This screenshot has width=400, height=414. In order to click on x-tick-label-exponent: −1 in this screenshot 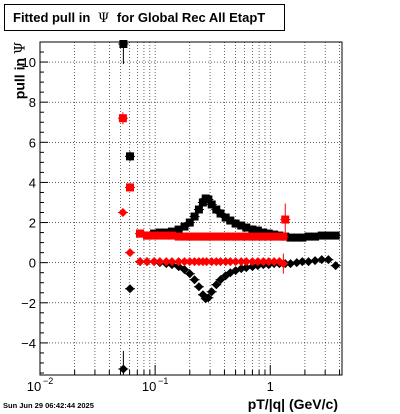, I will do `click(163, 381)`.